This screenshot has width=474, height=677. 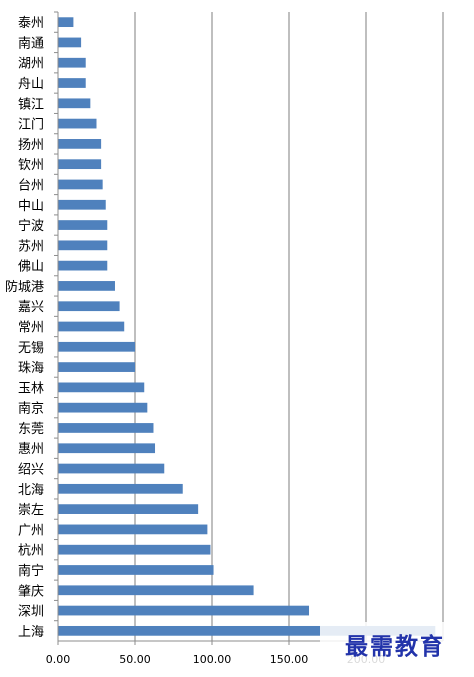 What do you see at coordinates (31, 449) in the screenshot?
I see `category-label: 惠州` at bounding box center [31, 449].